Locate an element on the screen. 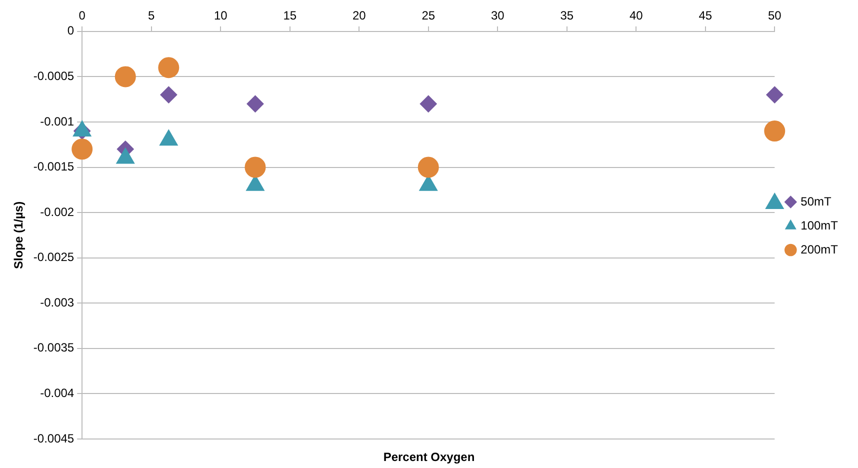  x-tick-label: 20 is located at coordinates (359, 15).